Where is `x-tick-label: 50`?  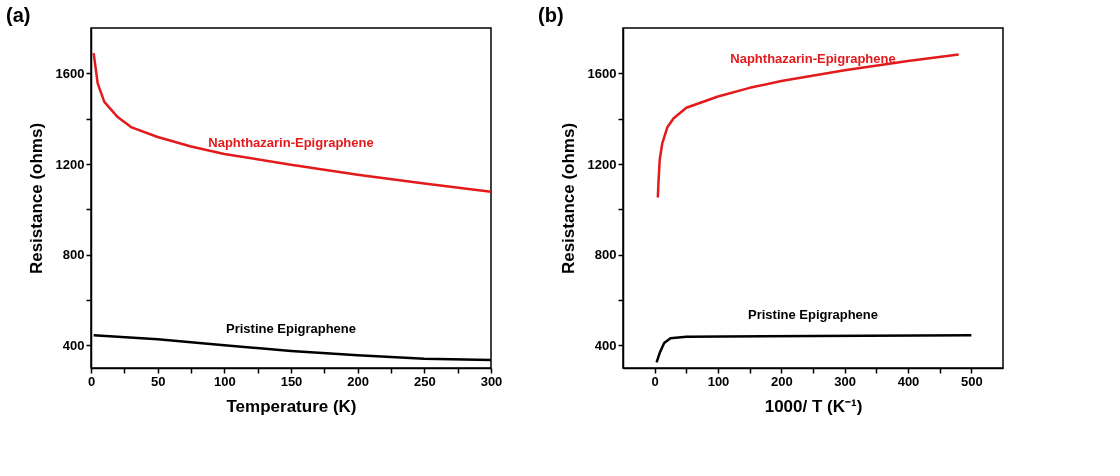
x-tick-label: 50 is located at coordinates (158, 381).